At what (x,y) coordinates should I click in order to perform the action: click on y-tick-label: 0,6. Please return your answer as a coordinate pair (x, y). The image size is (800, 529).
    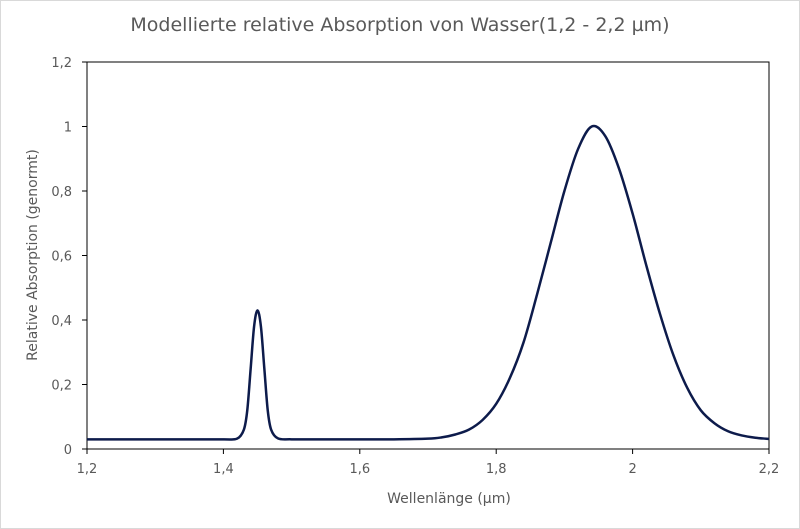
    Looking at the image, I should click on (61, 257).